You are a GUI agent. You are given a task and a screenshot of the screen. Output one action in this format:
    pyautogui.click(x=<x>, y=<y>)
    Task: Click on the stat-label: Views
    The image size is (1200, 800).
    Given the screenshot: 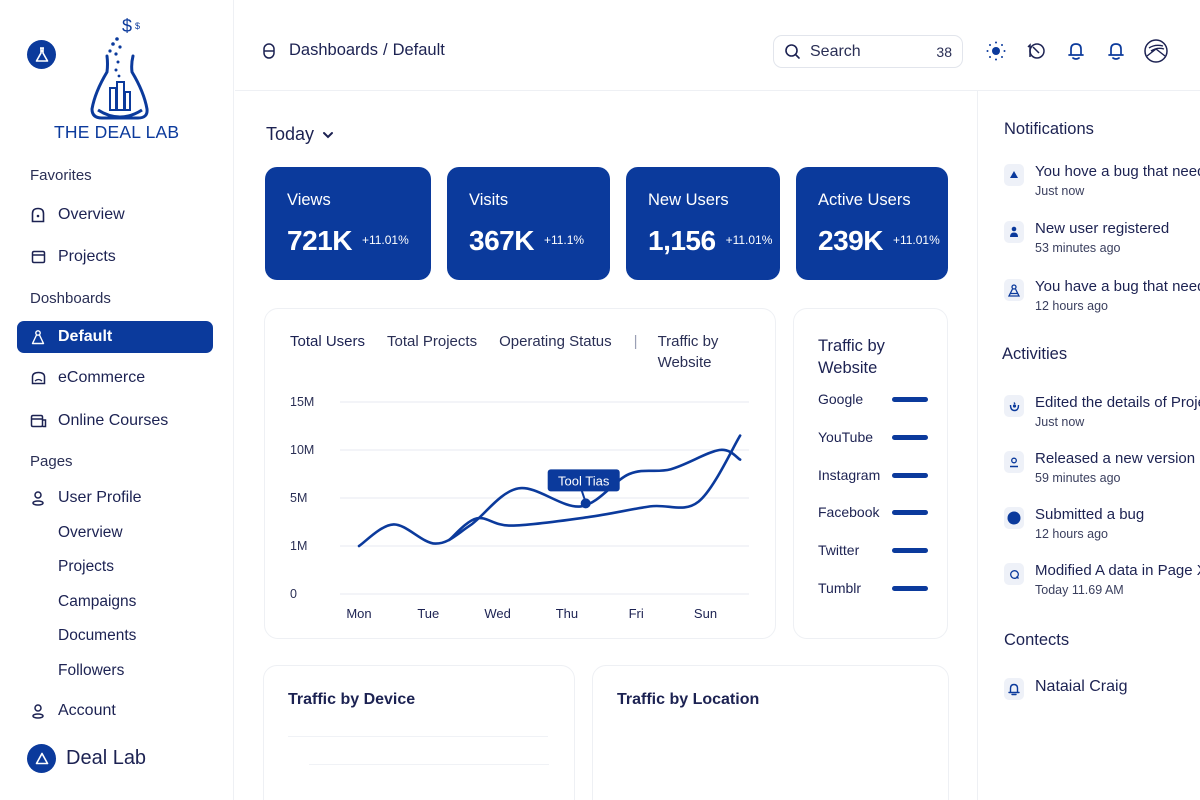 What is the action you would take?
    pyautogui.click(x=309, y=200)
    